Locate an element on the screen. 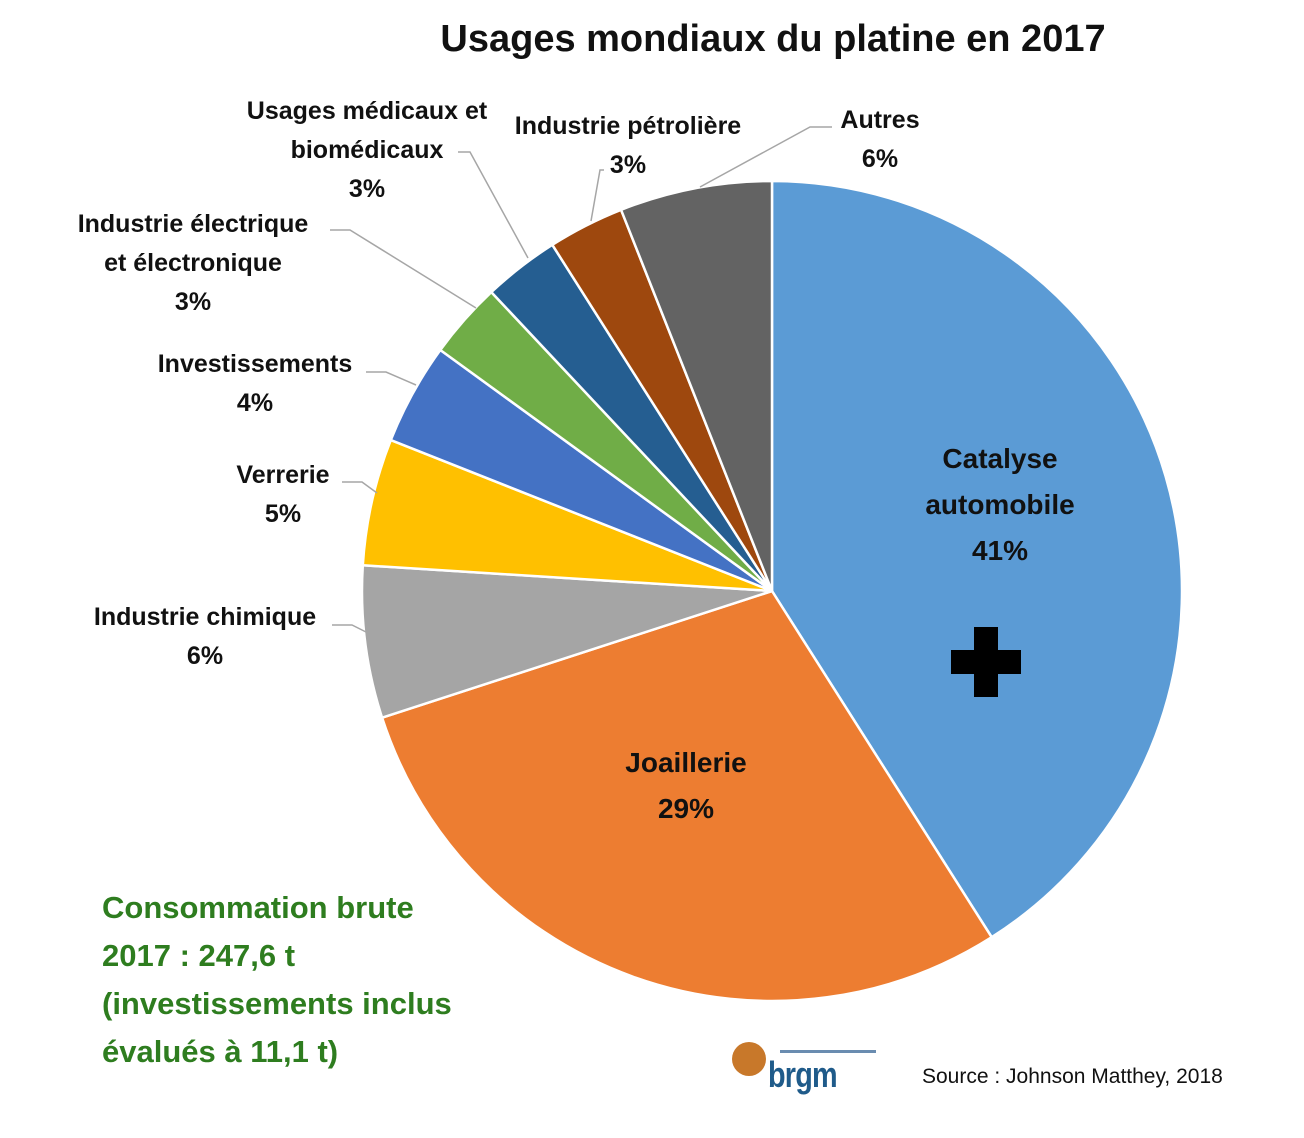 Image resolution: width=1304 pixels, height=1138 pixels. data-label-2: Industrie chimique 6% is located at coordinates (205, 637).